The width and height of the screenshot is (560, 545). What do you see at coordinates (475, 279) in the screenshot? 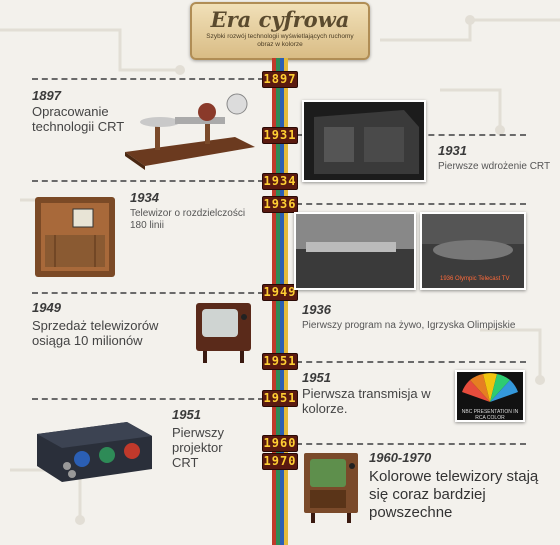
I see `photo-caption: 1936 Olympic Telecast TV` at bounding box center [475, 279].